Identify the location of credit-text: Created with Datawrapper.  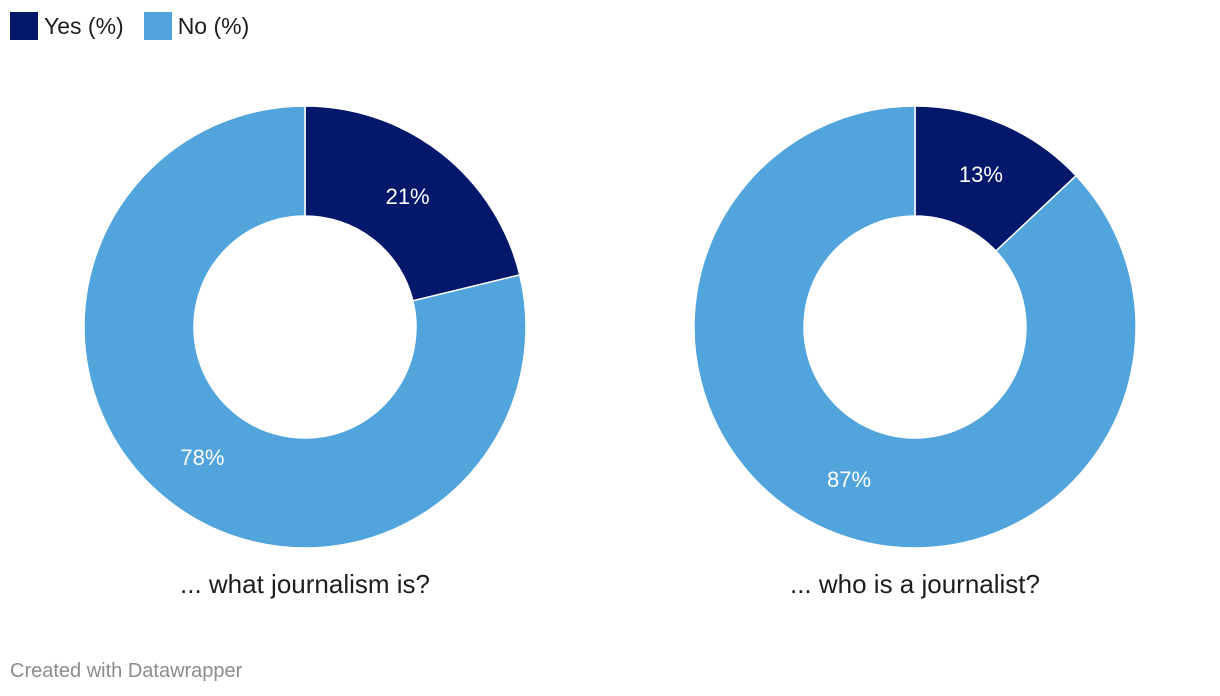
(126, 671).